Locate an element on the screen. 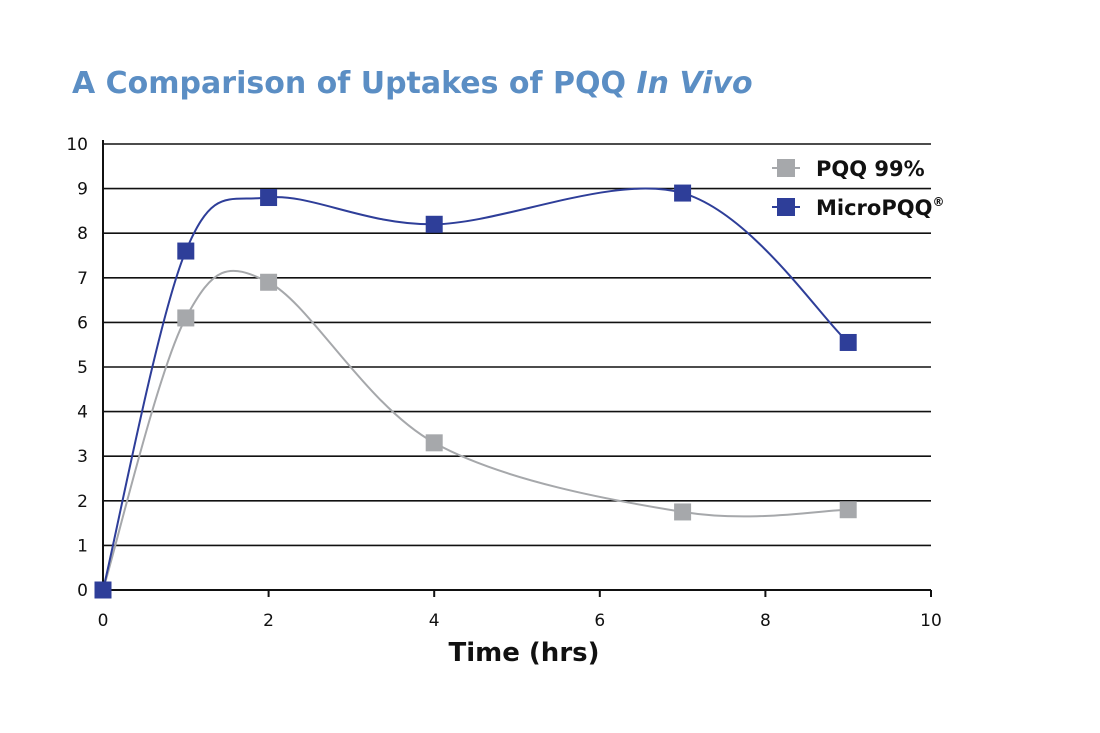  chart-title-main: A Comparison of Uptakes of PQQ is located at coordinates (349, 83).